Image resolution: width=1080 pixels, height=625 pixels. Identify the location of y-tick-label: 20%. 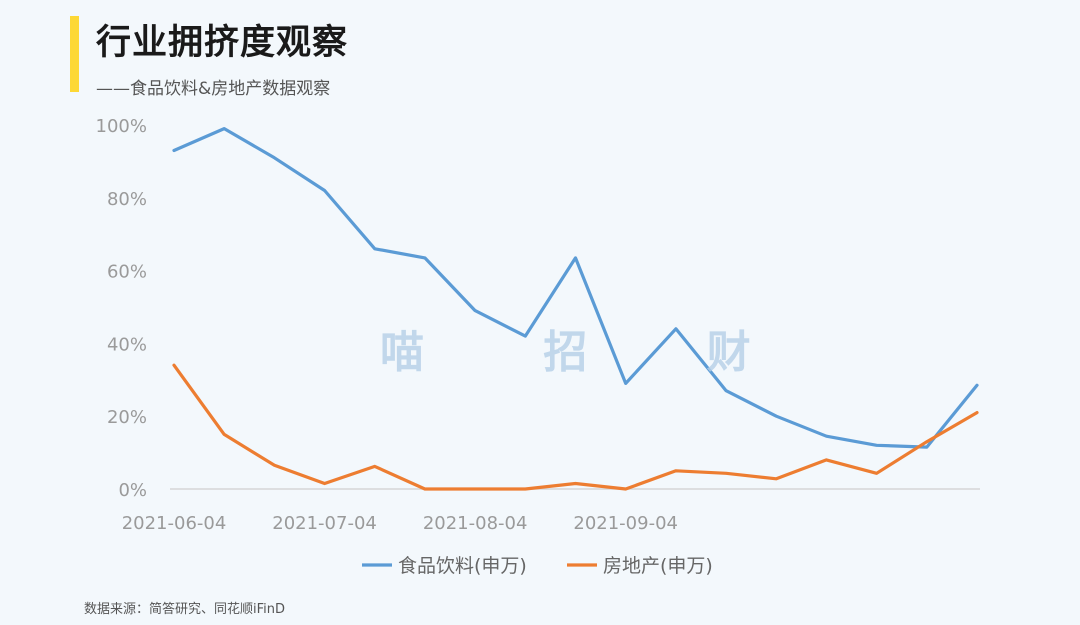
(127, 417).